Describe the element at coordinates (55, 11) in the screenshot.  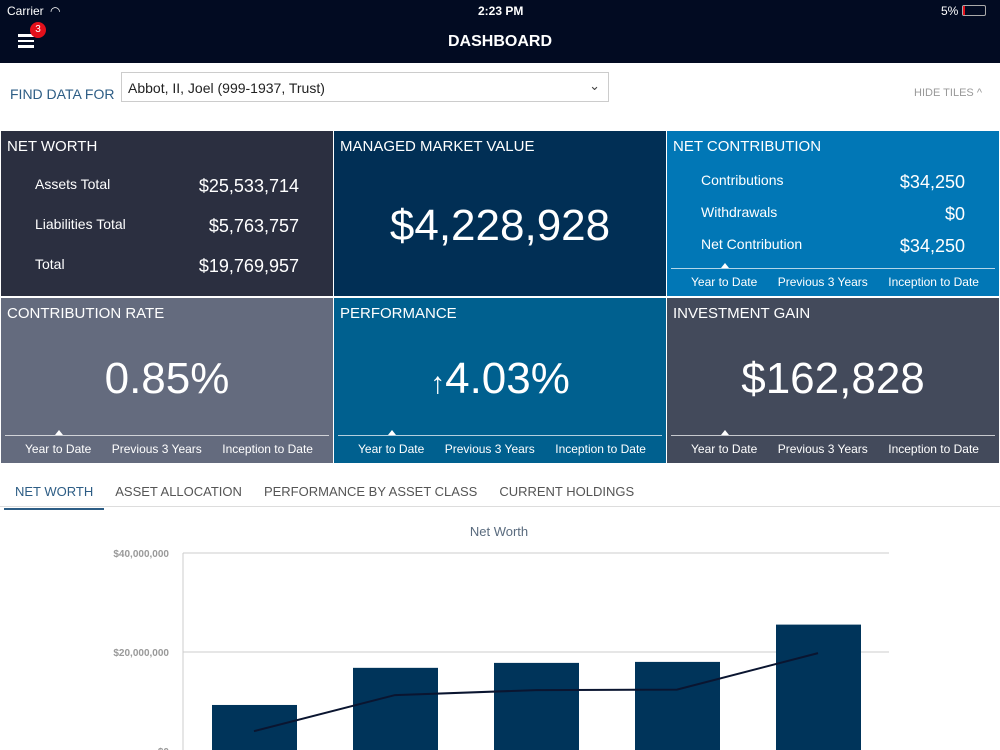
I see `wifi-icon: ◠` at that location.